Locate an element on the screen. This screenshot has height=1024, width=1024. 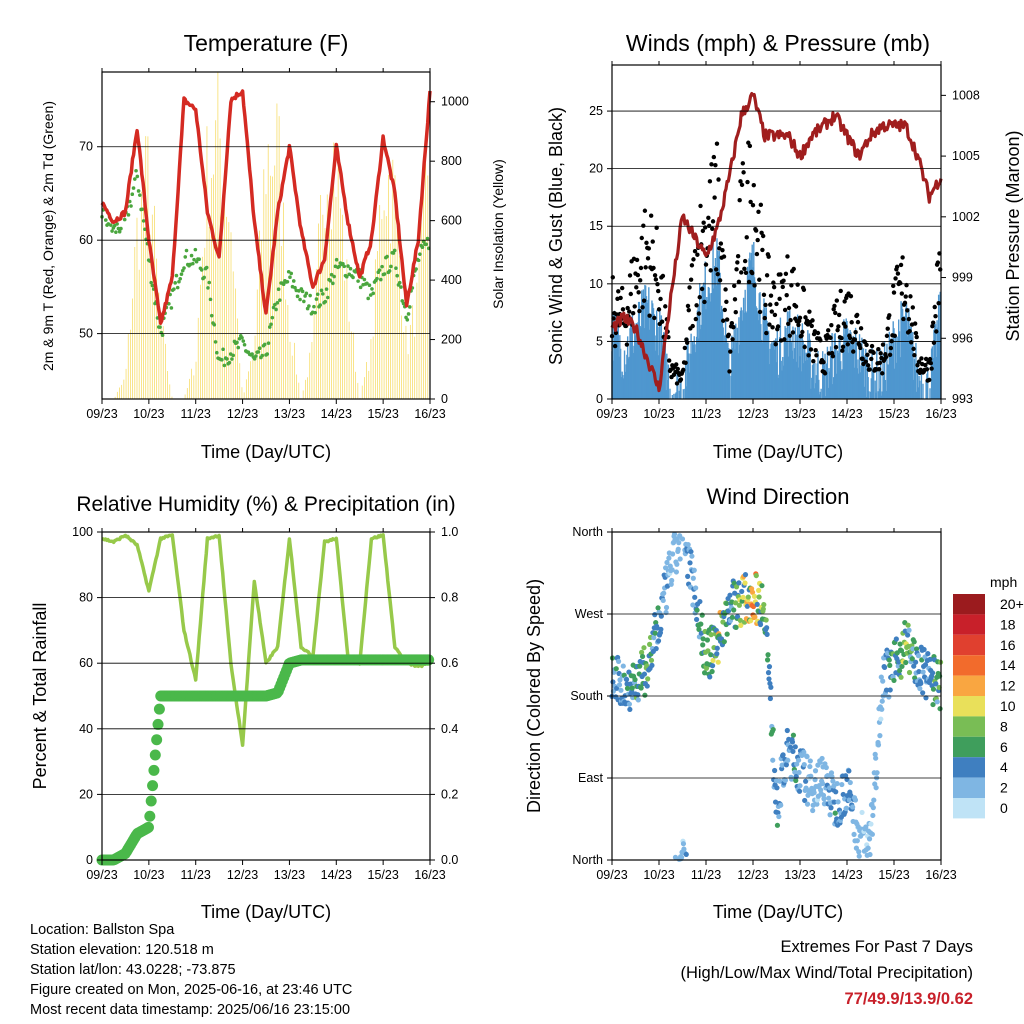
y2-tick-label: 993 is located at coordinates (962, 399).